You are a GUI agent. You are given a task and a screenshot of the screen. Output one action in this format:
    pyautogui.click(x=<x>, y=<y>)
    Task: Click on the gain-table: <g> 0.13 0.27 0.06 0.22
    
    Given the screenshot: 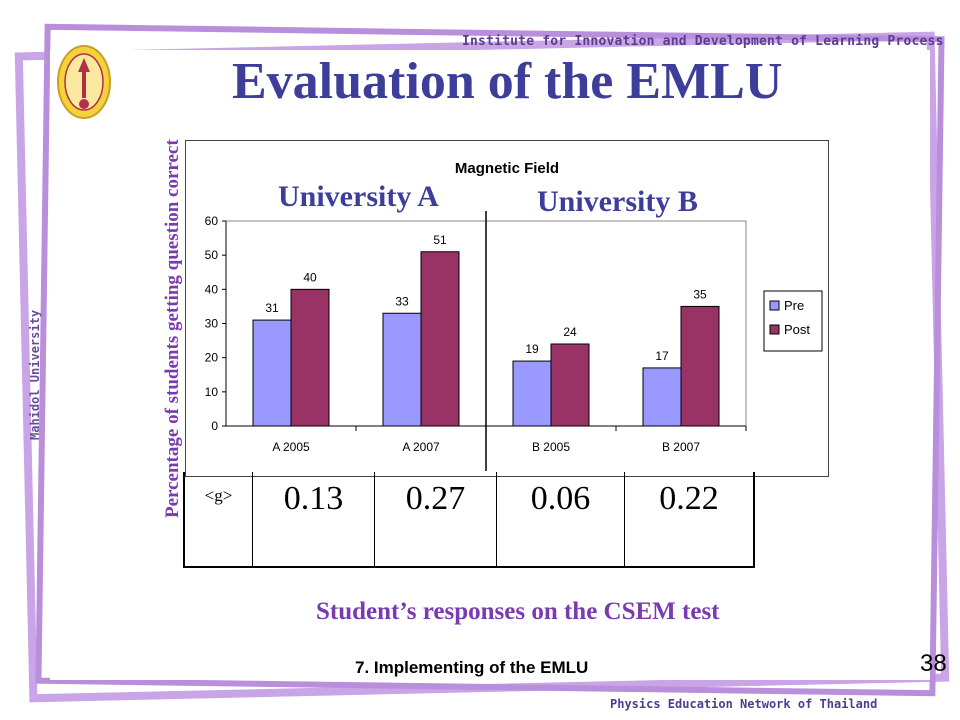 What is the action you would take?
    pyautogui.click(x=469, y=520)
    